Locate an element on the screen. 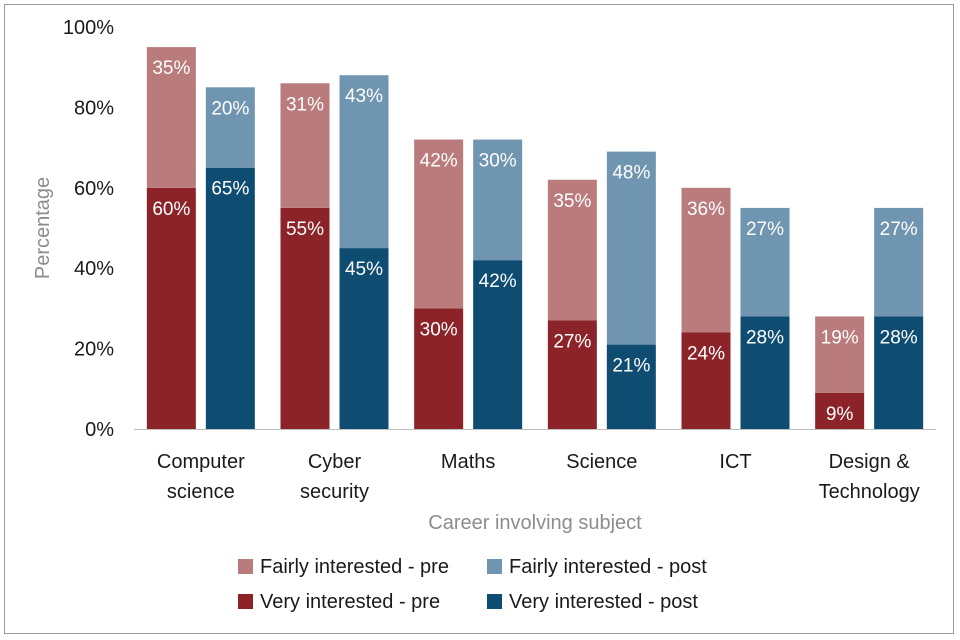 This screenshot has width=960, height=640. y-tick-label: 40% is located at coordinates (94, 269).